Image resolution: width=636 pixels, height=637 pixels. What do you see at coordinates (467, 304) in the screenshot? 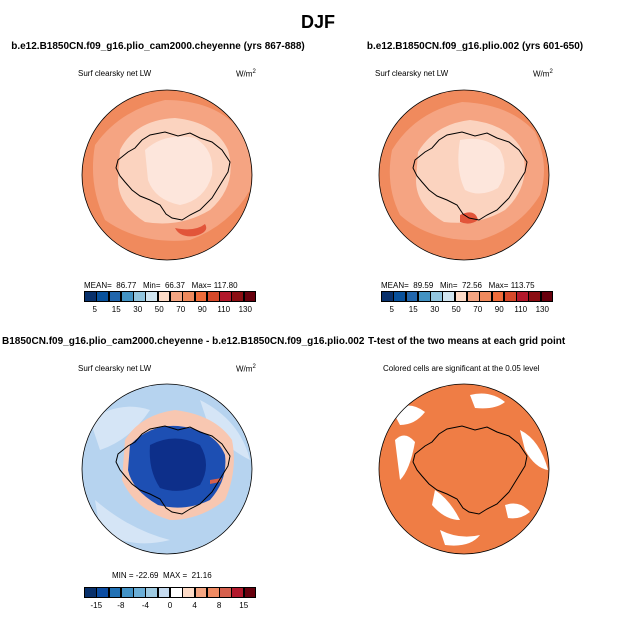
I see `panel-2-colorbar: 5 15 30 50 70 90 110 130` at bounding box center [467, 304].